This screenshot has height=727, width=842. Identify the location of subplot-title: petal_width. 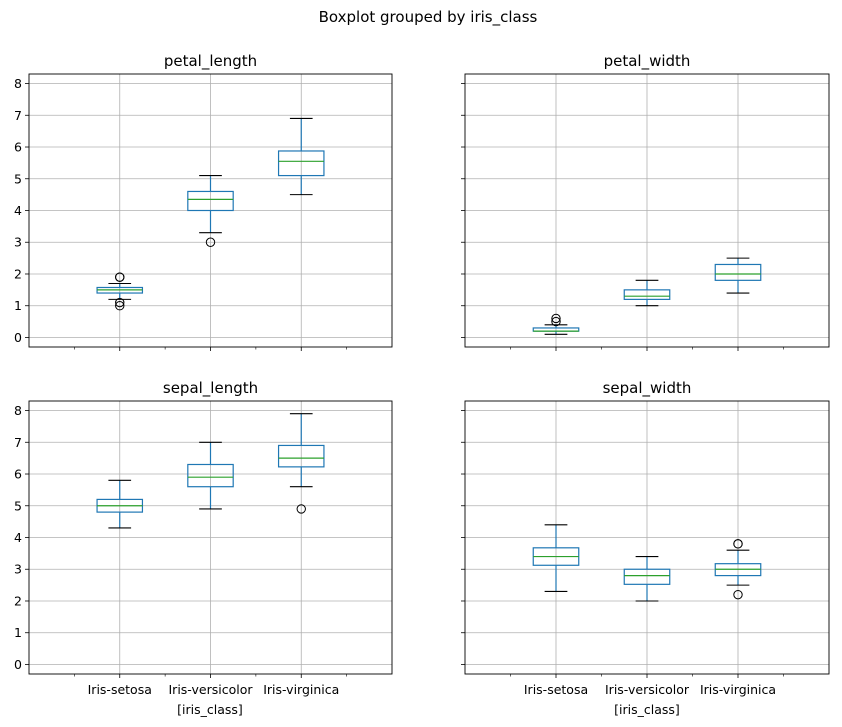
(647, 61).